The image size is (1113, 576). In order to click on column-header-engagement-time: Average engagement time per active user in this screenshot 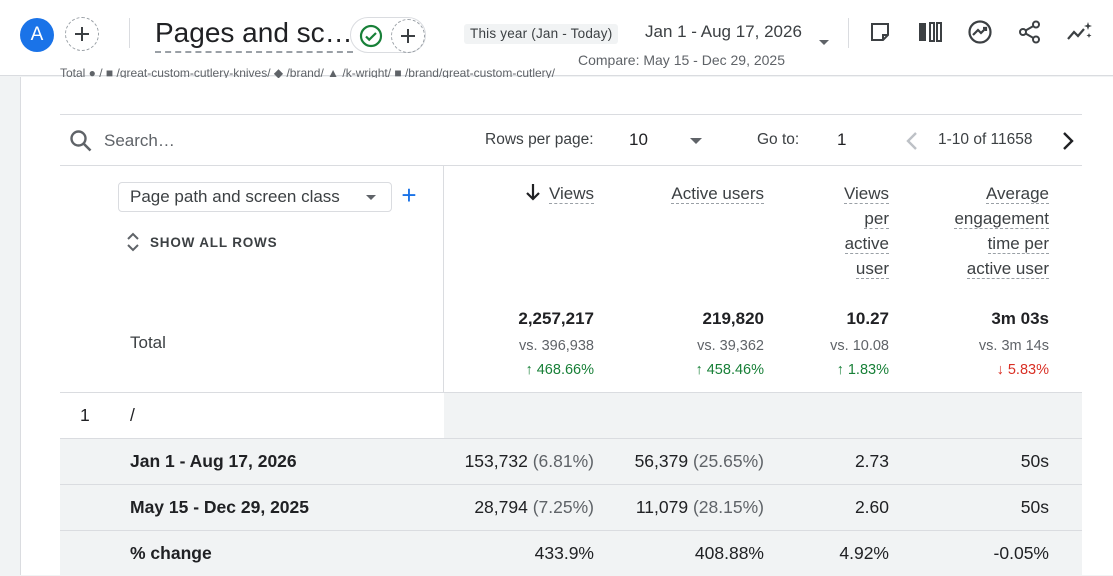, I will do `click(1001, 231)`.